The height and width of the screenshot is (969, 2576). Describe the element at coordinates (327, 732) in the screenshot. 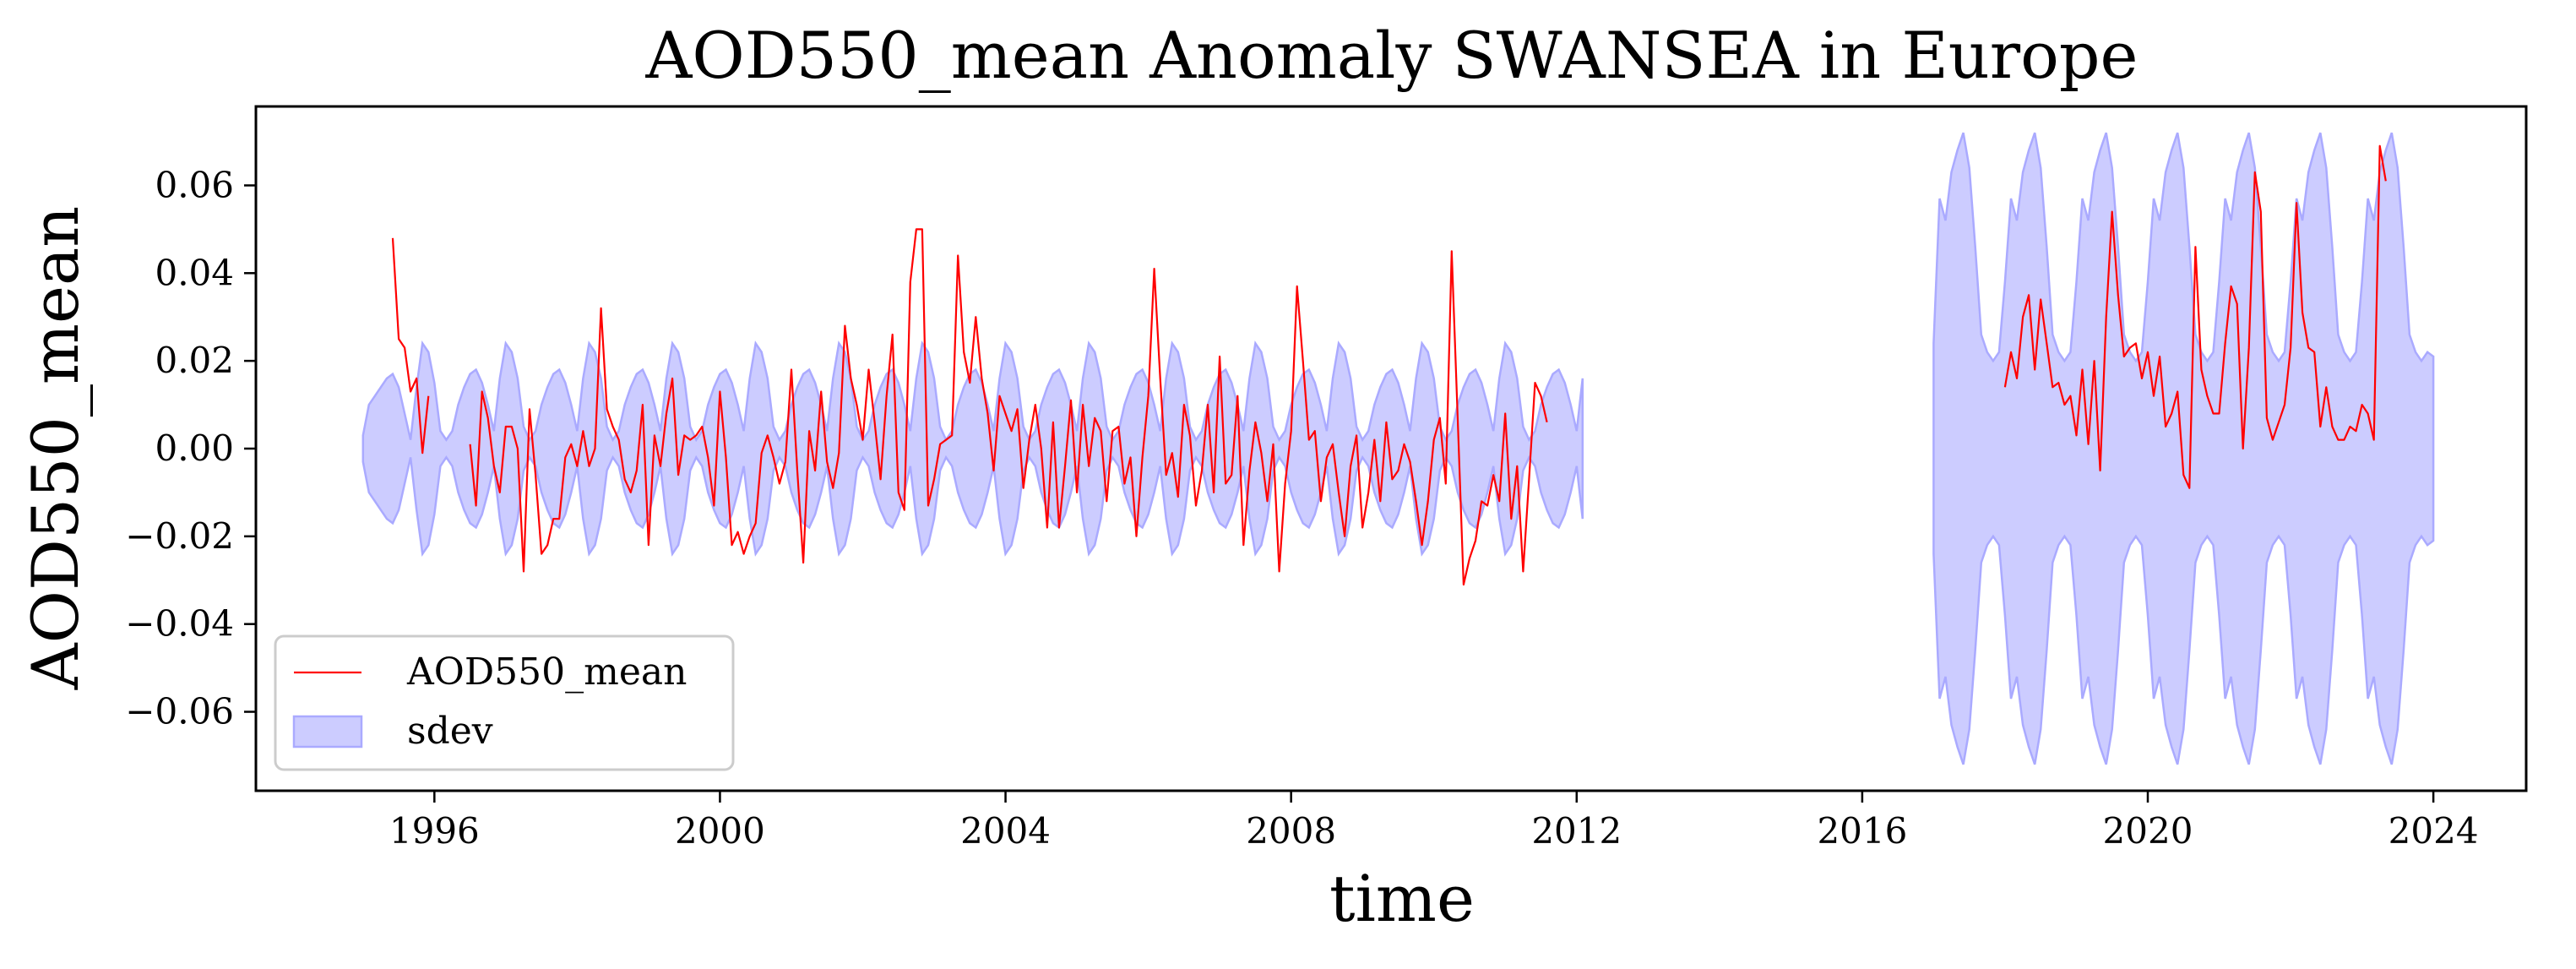

I see `legend-sdev-swatch` at that location.